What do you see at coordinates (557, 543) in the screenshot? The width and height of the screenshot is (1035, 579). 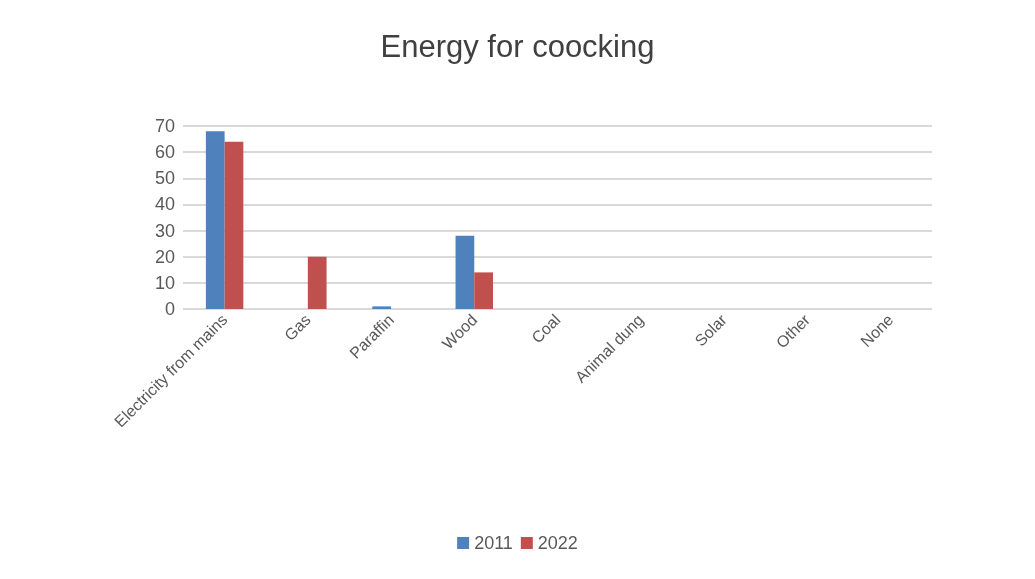 I see `legend-label: 2022` at bounding box center [557, 543].